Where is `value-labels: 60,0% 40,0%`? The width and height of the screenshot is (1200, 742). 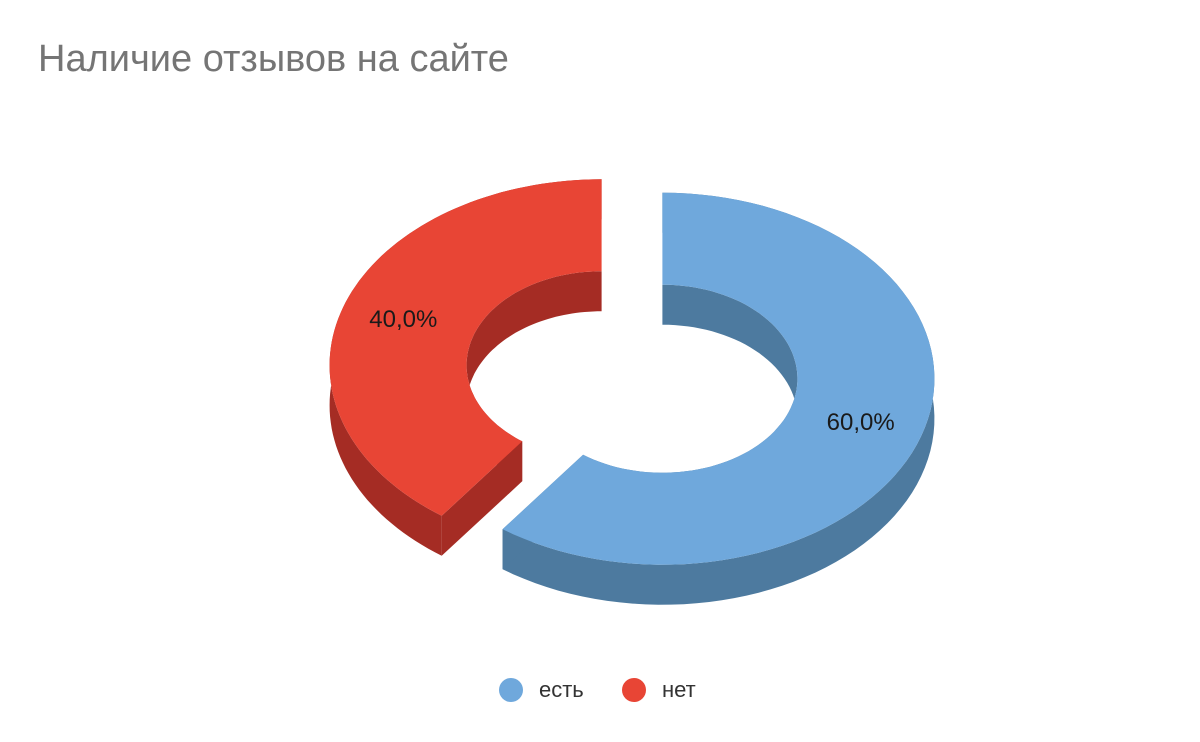 value-labels: 60,0% 40,0% is located at coordinates (631, 371).